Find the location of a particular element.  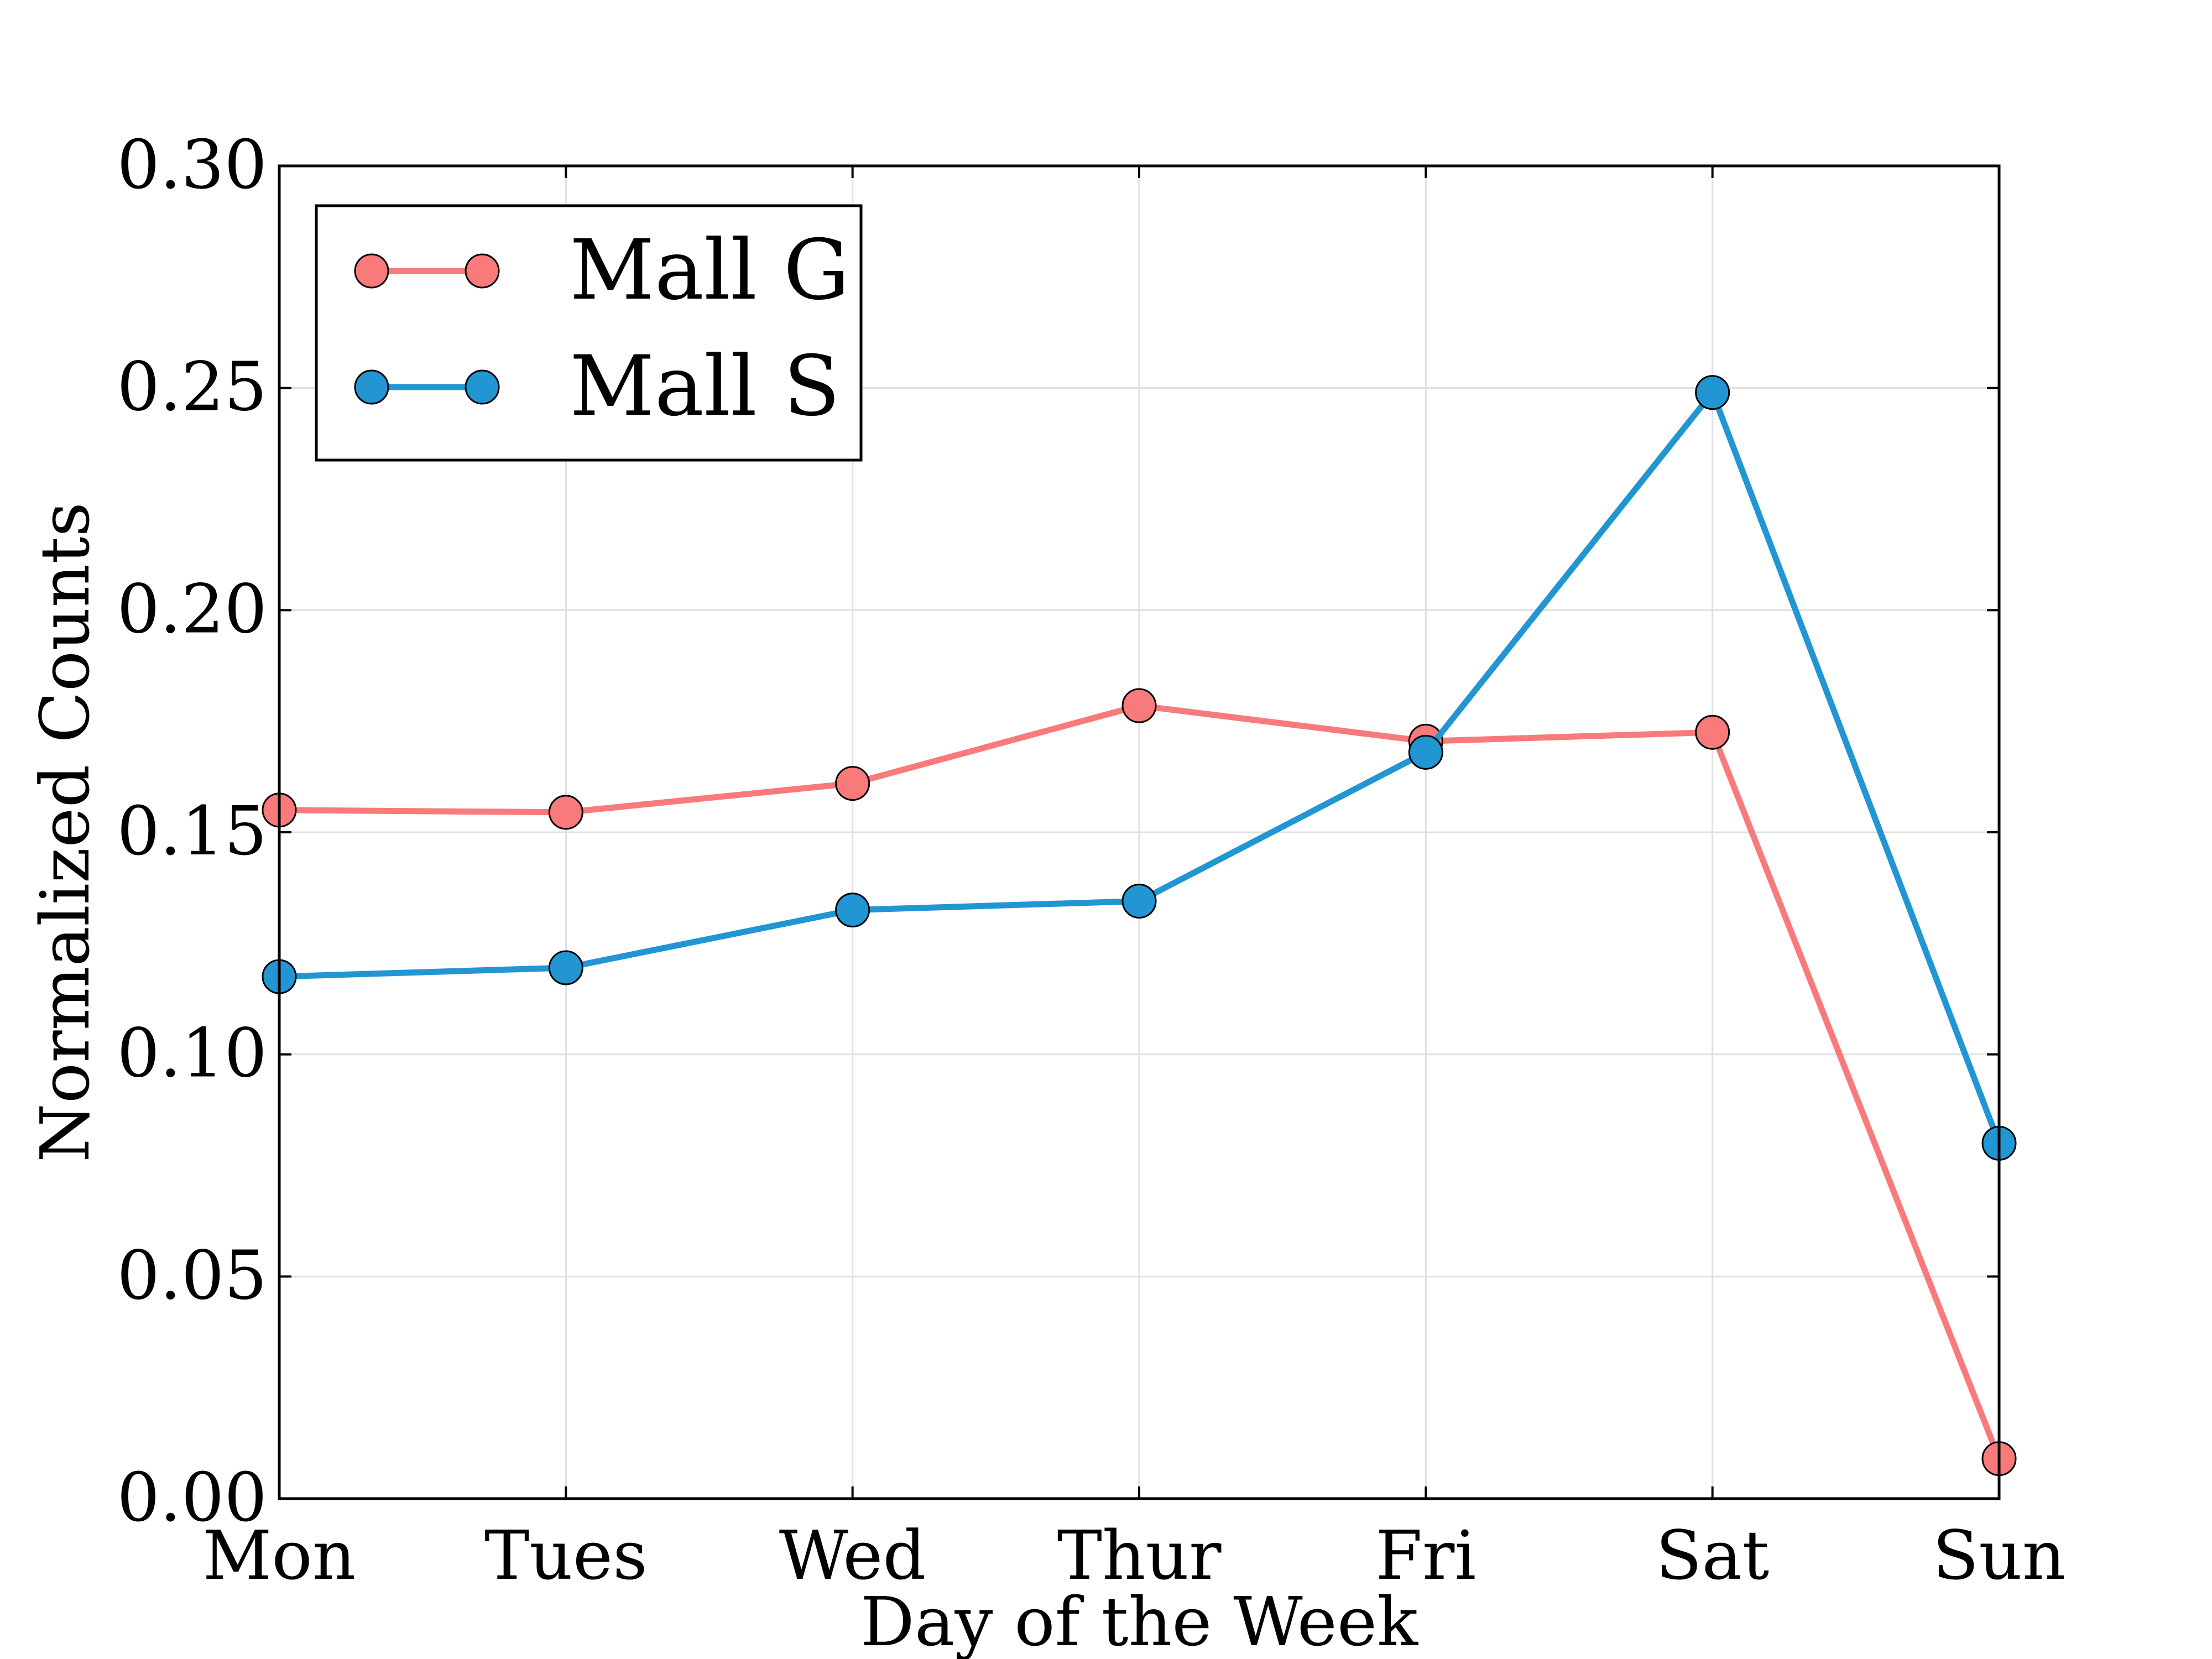

legend-item: Mall S is located at coordinates (597, 387).